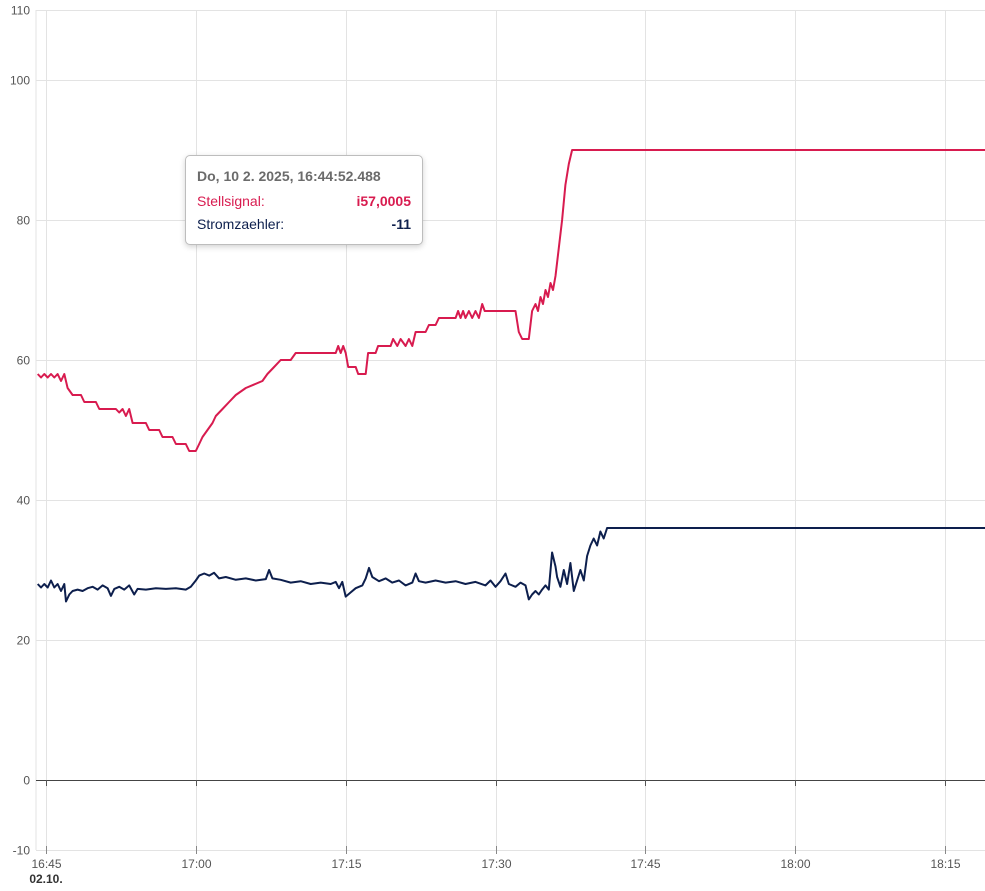 This screenshot has height=891, width=985. Describe the element at coordinates (231, 201) in the screenshot. I see `tooltip-label: Stellsignal:` at that location.